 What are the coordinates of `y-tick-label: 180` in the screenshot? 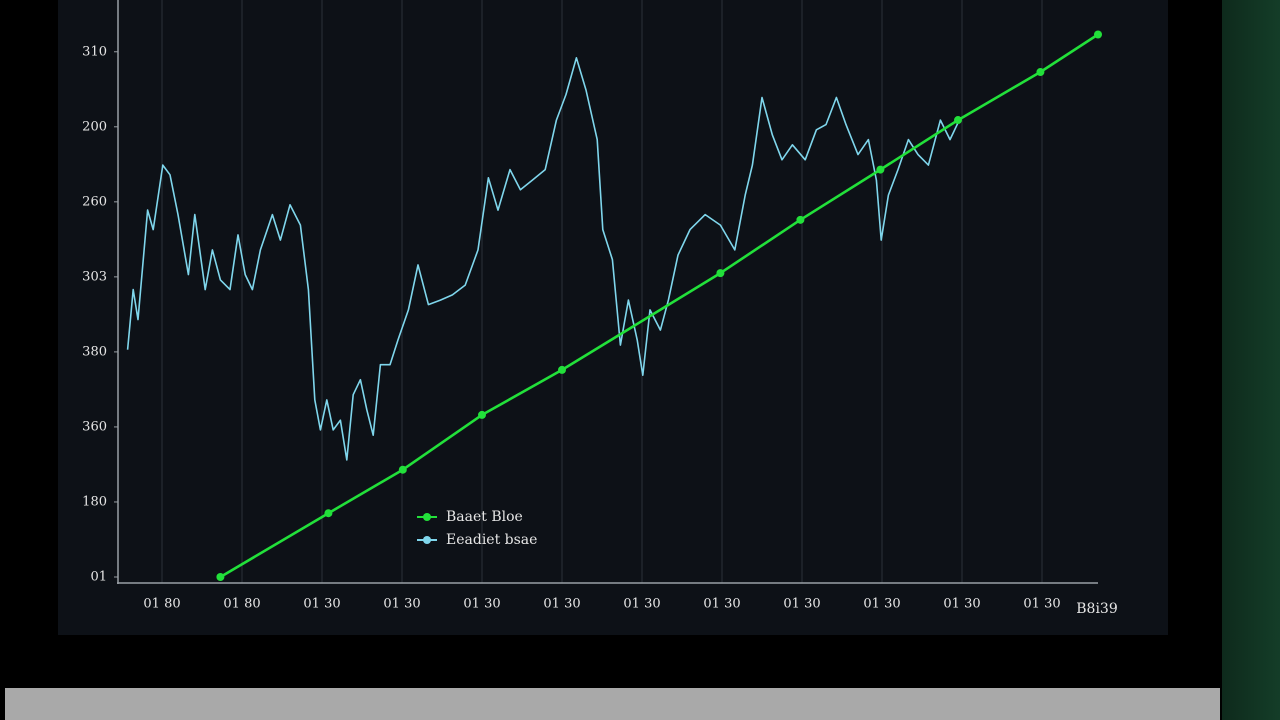 It's located at (94, 501).